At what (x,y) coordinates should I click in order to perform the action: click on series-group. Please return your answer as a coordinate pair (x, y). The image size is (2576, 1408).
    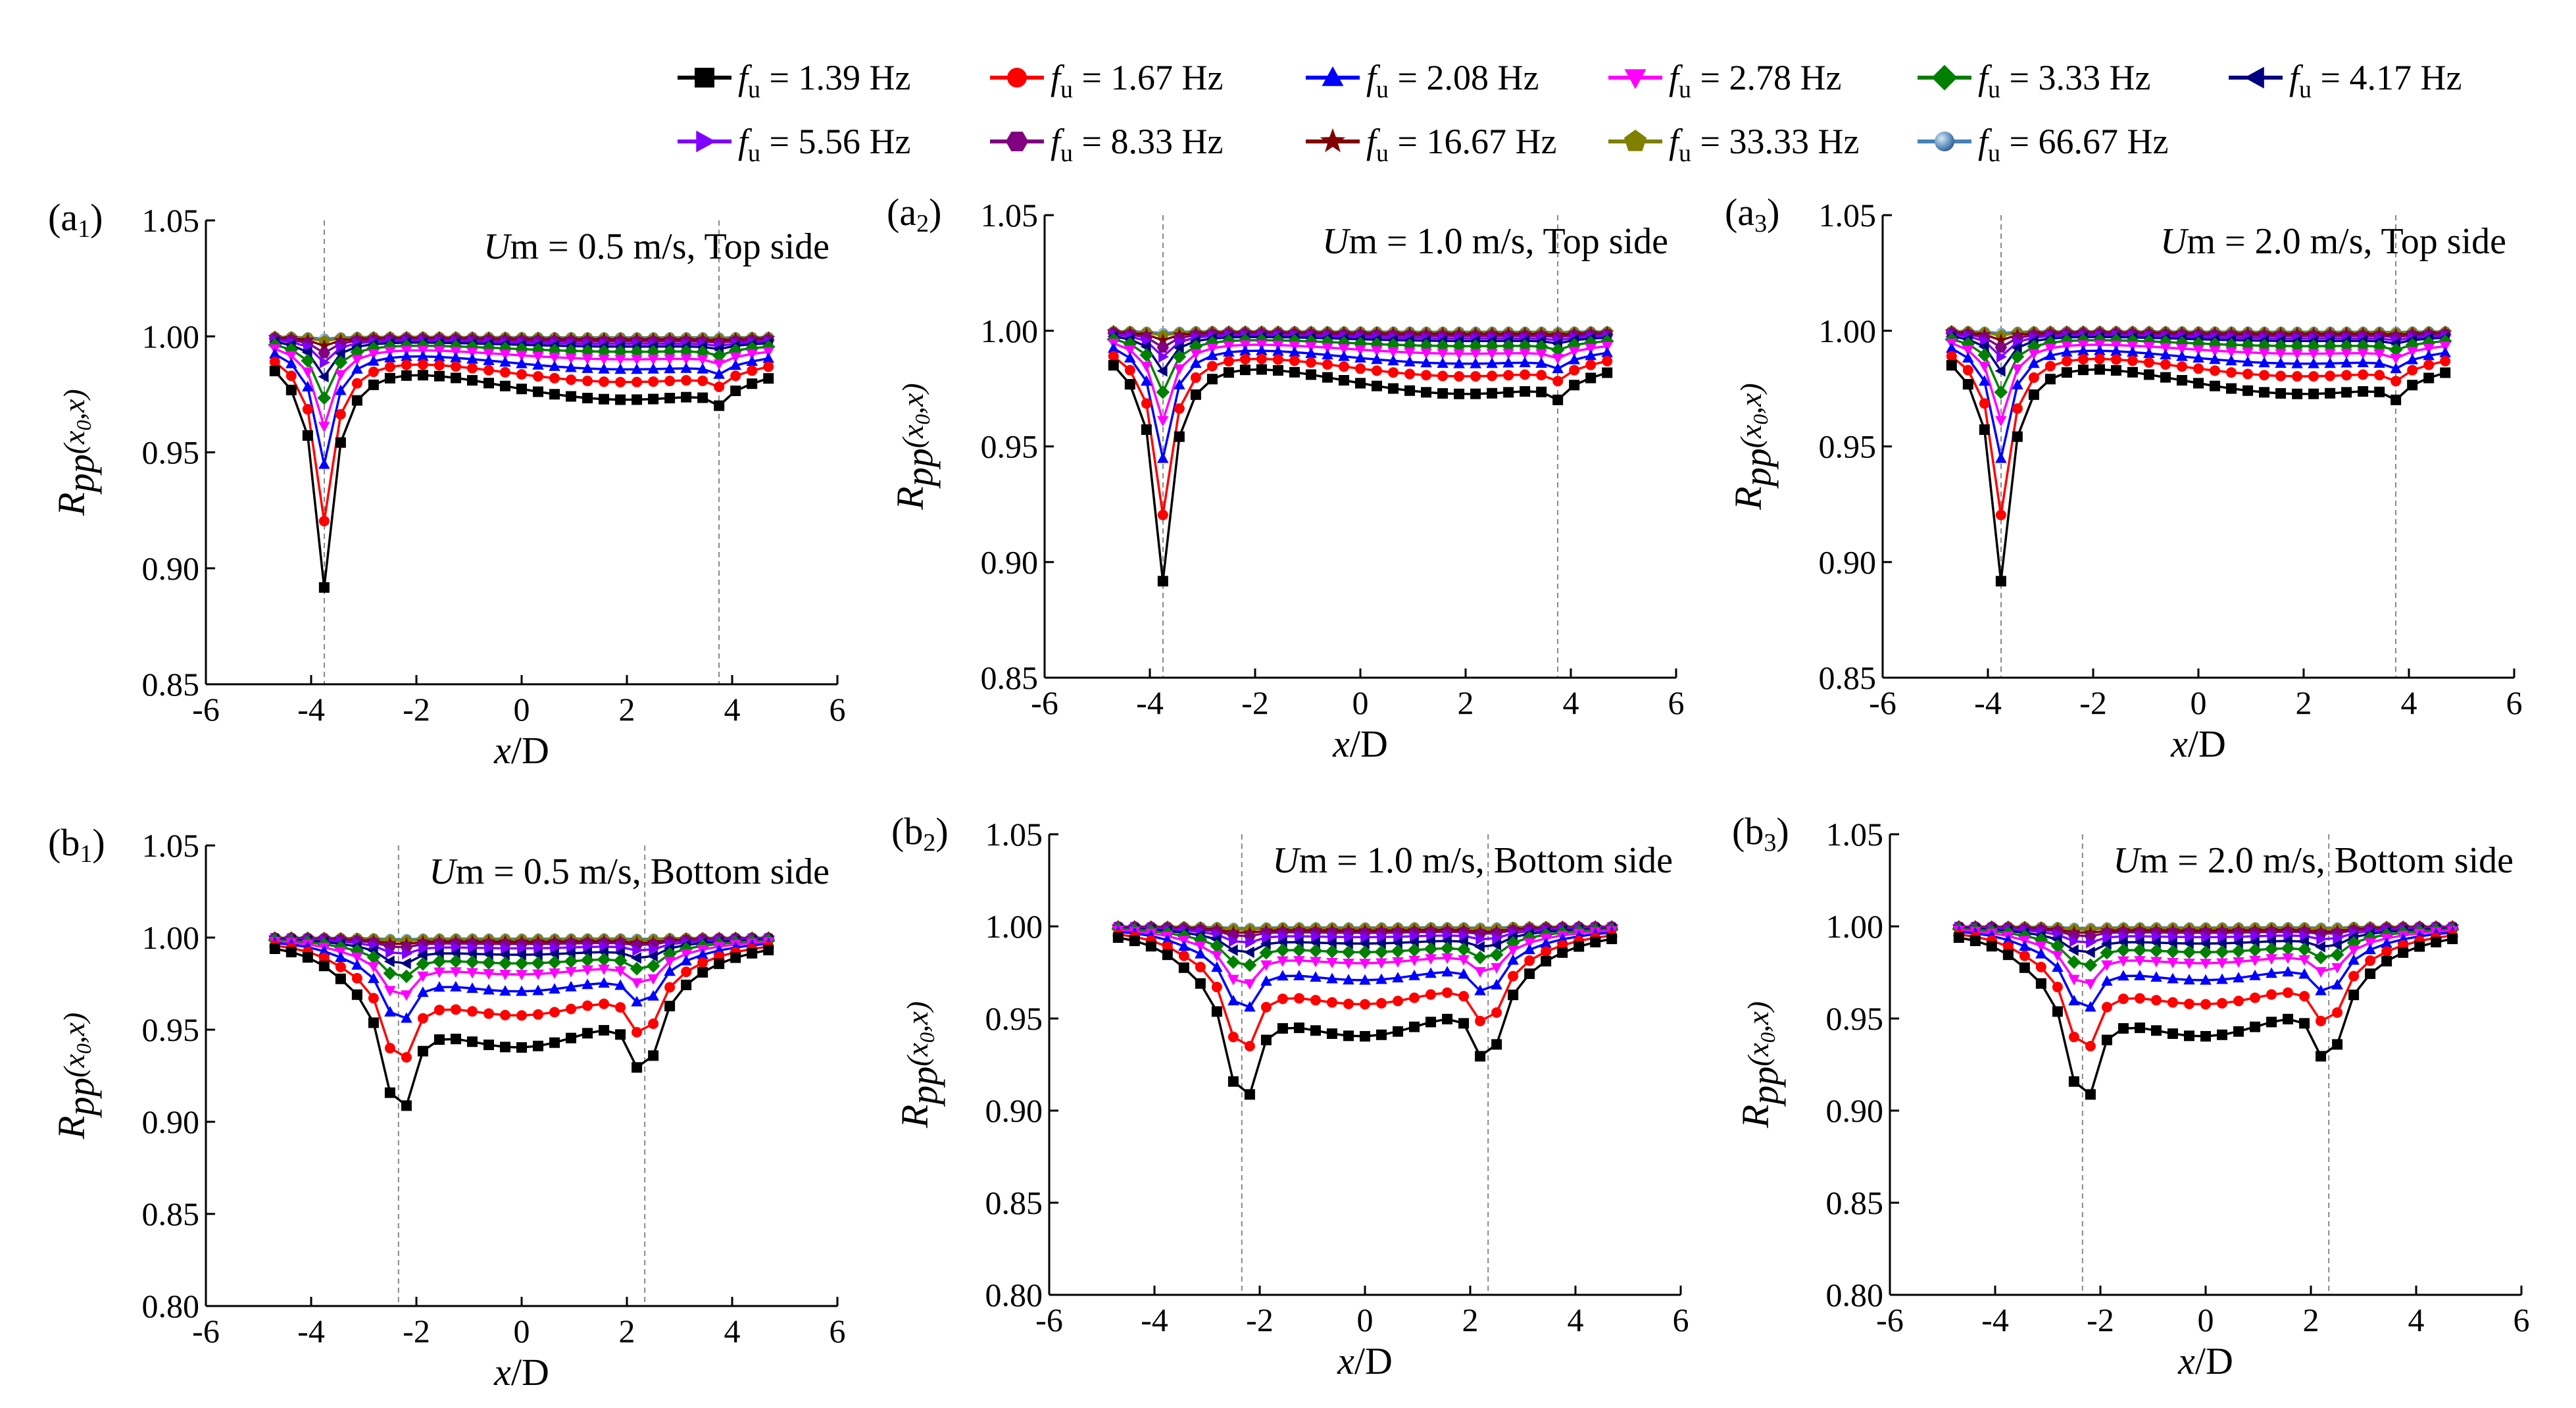
    Looking at the image, I should click on (522, 1020).